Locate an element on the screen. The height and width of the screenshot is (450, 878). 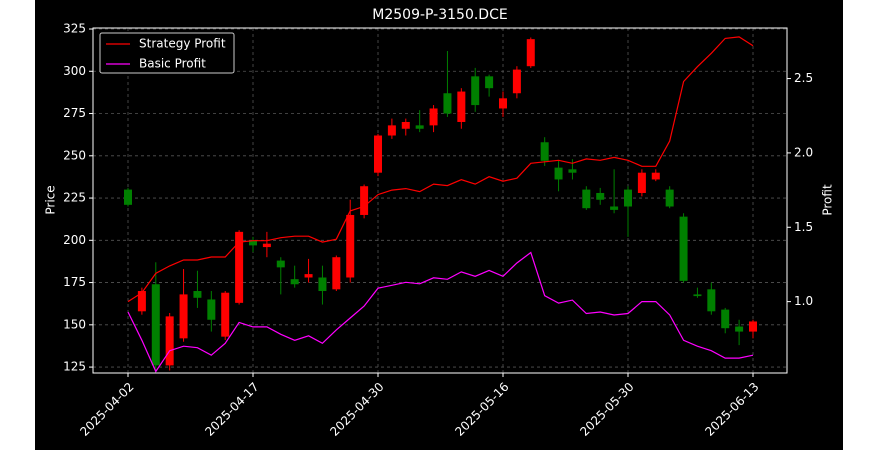
y2-tick-label: 1.5 is located at coordinates (803, 227).